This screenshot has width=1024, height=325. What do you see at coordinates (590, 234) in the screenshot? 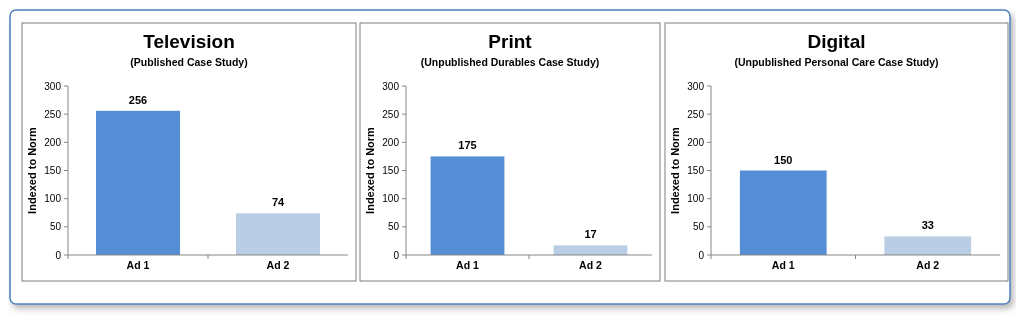
I see `data-label: 17` at bounding box center [590, 234].